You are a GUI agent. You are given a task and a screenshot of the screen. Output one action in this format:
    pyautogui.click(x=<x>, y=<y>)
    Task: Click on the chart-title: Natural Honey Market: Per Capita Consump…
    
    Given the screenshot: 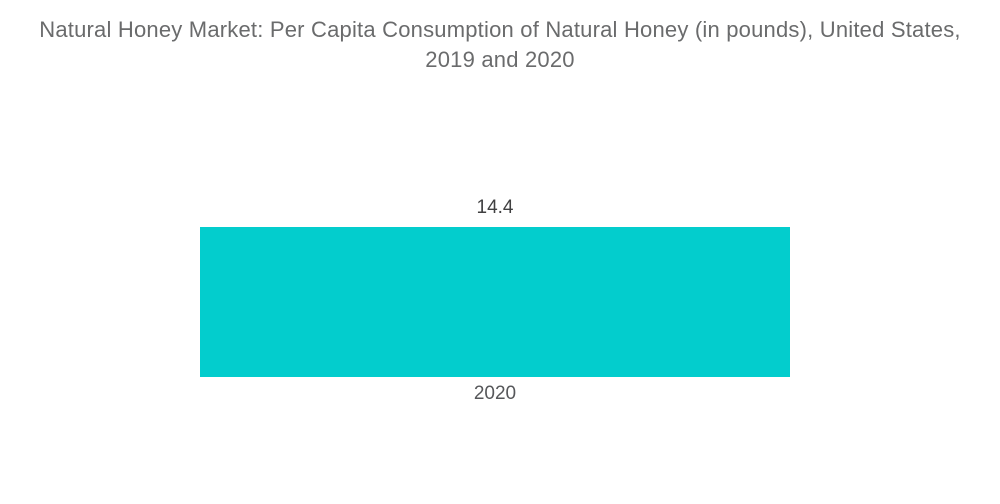 What is the action you would take?
    pyautogui.click(x=500, y=45)
    